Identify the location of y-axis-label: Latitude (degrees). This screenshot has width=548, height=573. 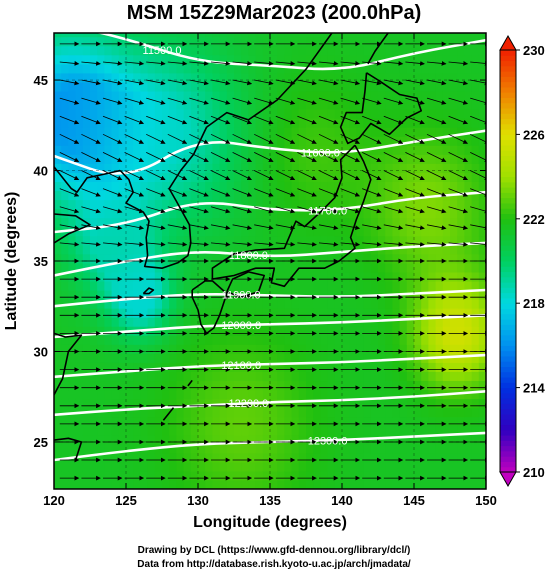
(11, 261).